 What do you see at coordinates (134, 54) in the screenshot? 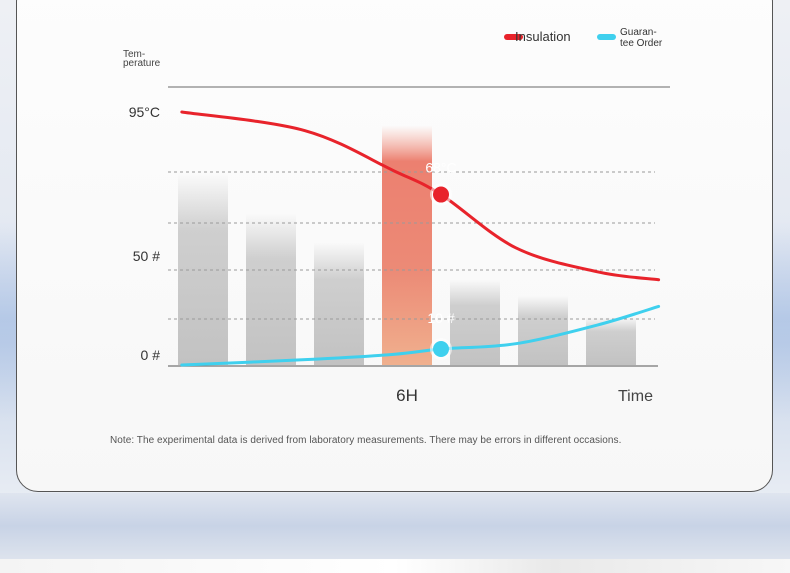
I see `y-axis-title-line-1: Tem-` at bounding box center [134, 54].